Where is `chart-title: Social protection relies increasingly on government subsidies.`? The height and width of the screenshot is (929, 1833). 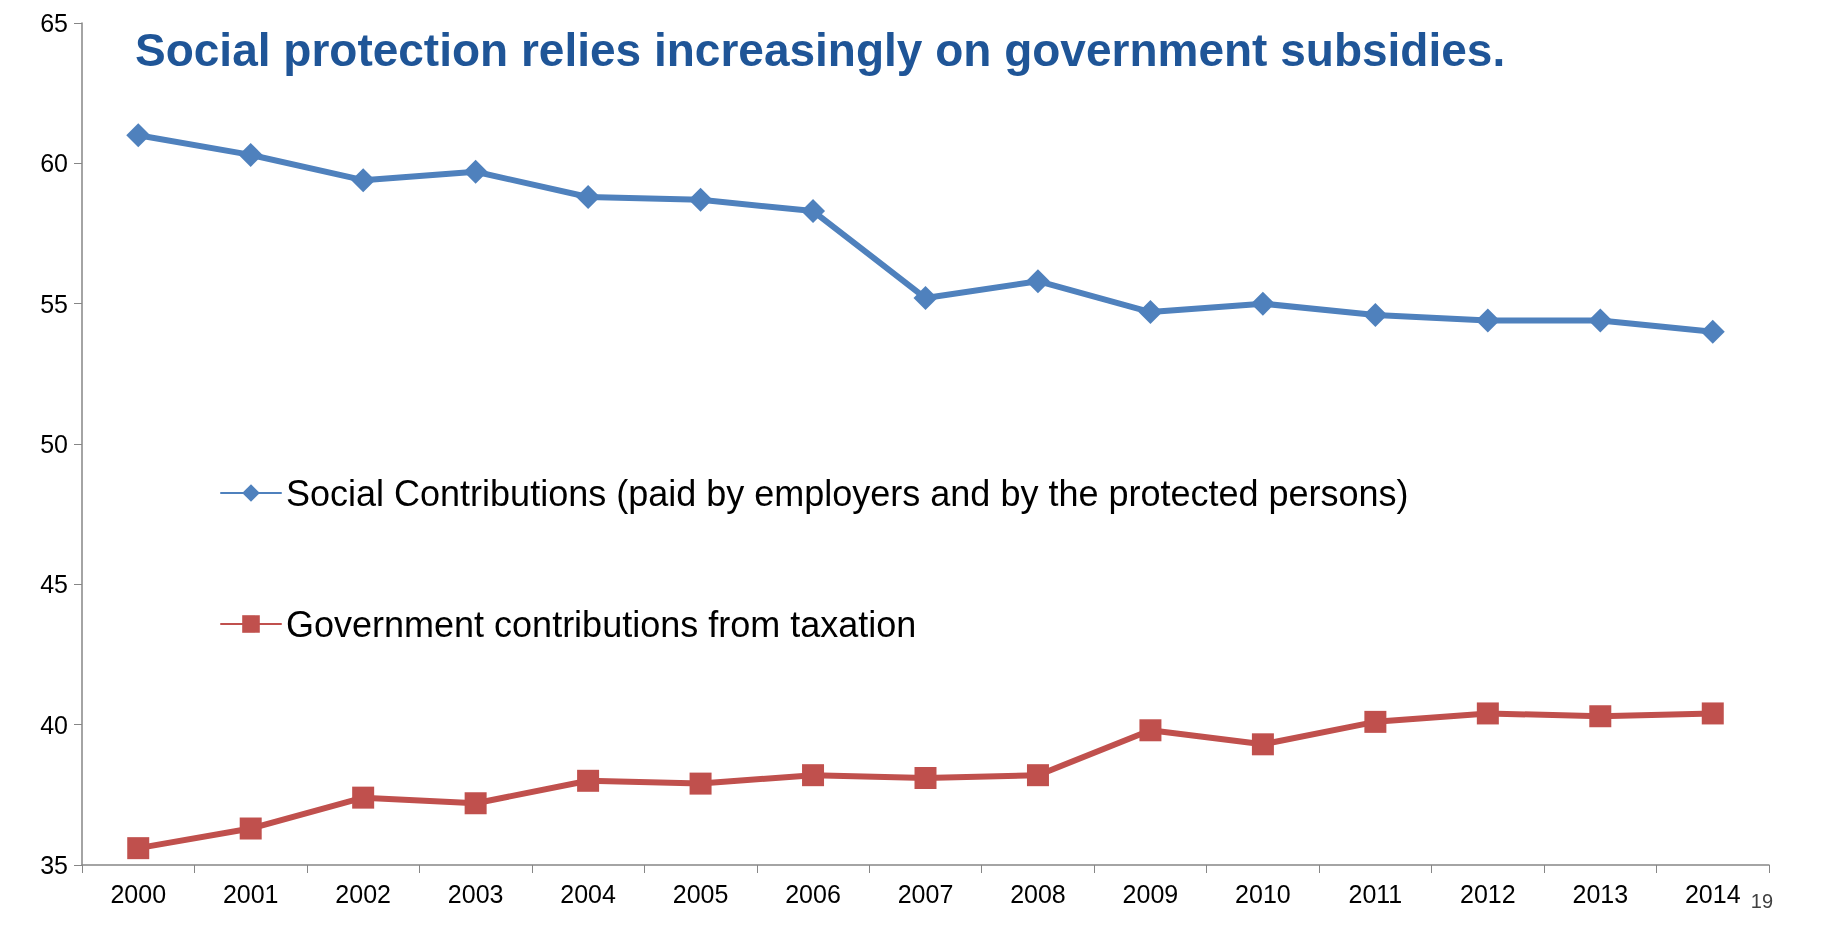 chart-title: Social protection relies increasingly on government subsidies. is located at coordinates (820, 50).